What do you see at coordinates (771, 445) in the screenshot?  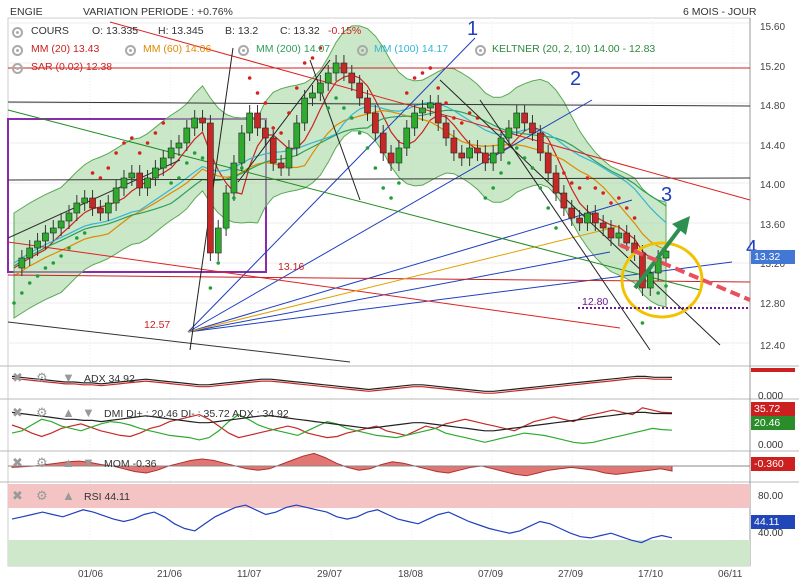 I see `dmi-zero-tag: 0.000` at bounding box center [771, 445].